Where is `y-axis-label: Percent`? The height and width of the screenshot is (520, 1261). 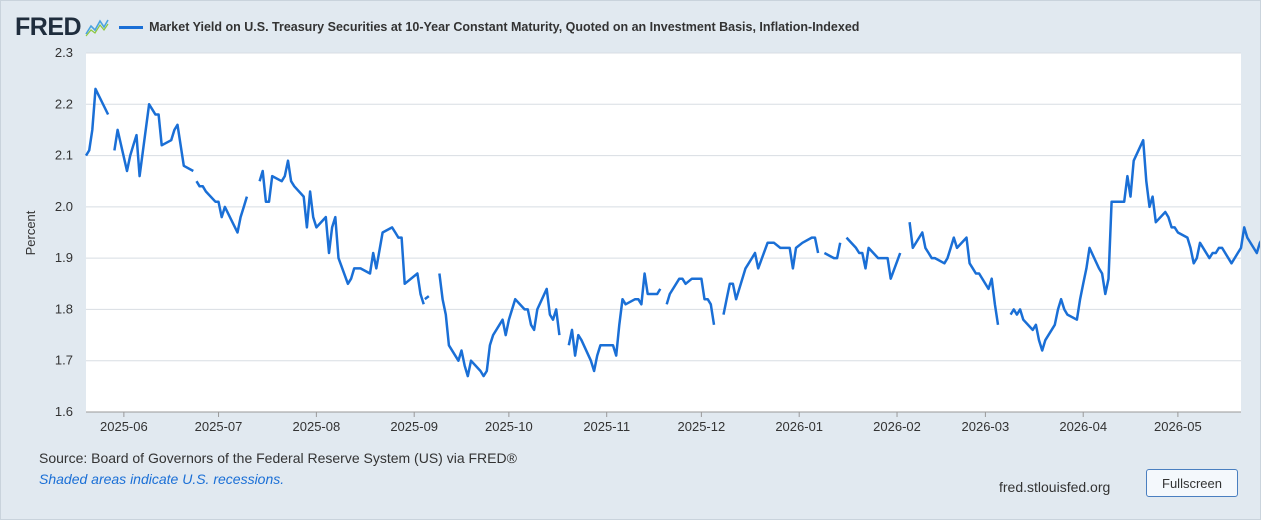 y-axis-label: Percent is located at coordinates (30, 232).